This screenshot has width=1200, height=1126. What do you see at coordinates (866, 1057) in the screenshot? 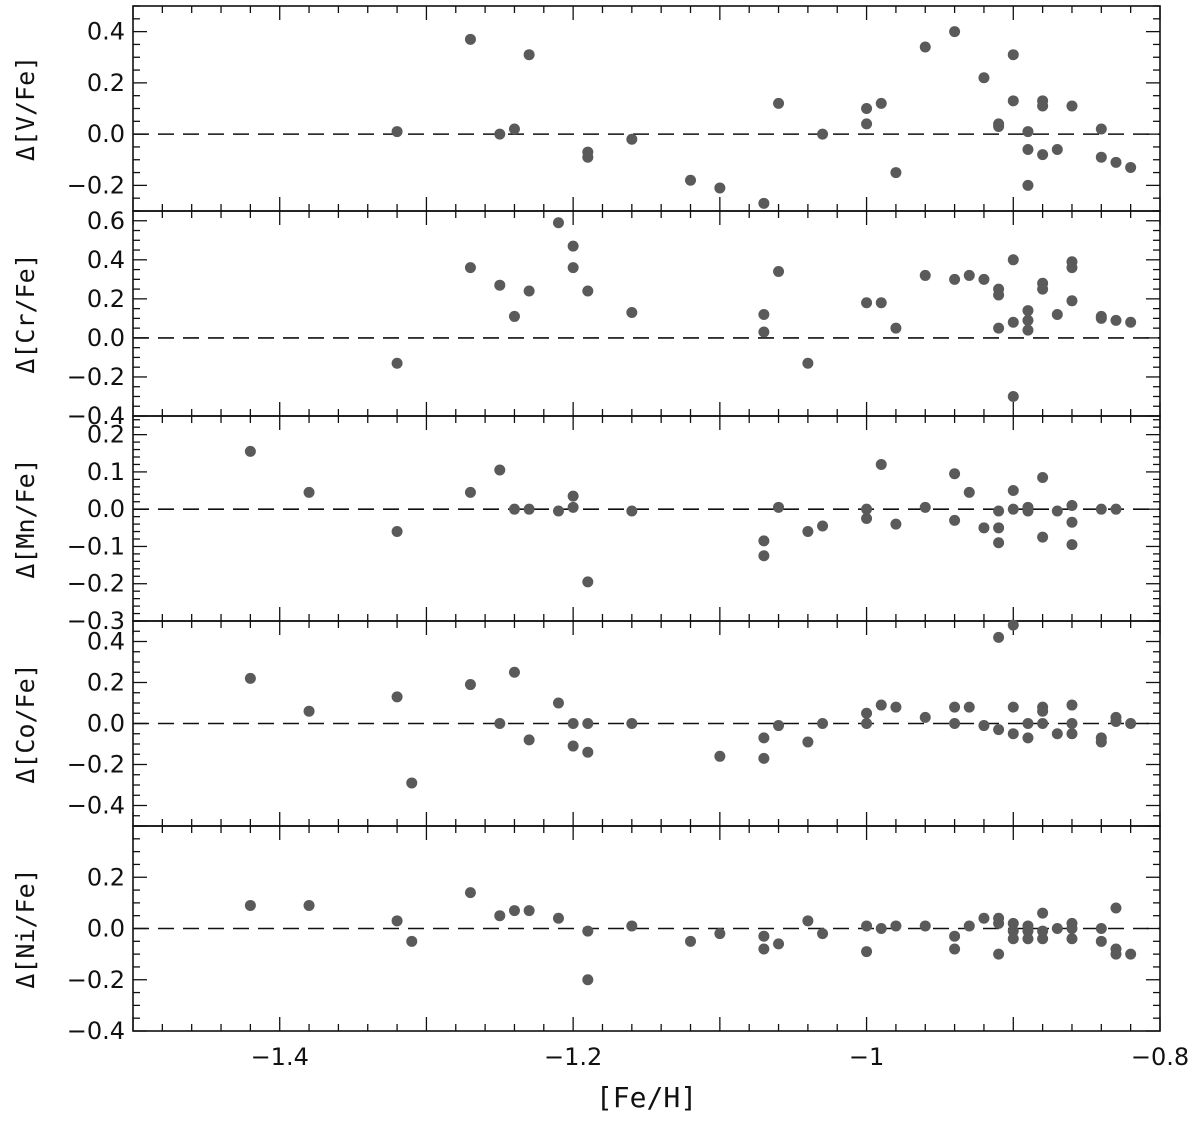
I see `x-tick-label: −1` at bounding box center [866, 1057].